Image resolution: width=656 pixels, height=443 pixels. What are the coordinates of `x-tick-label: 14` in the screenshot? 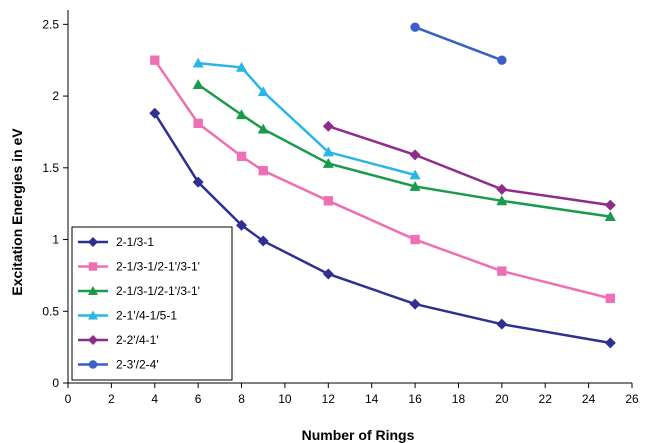 It's located at (372, 399).